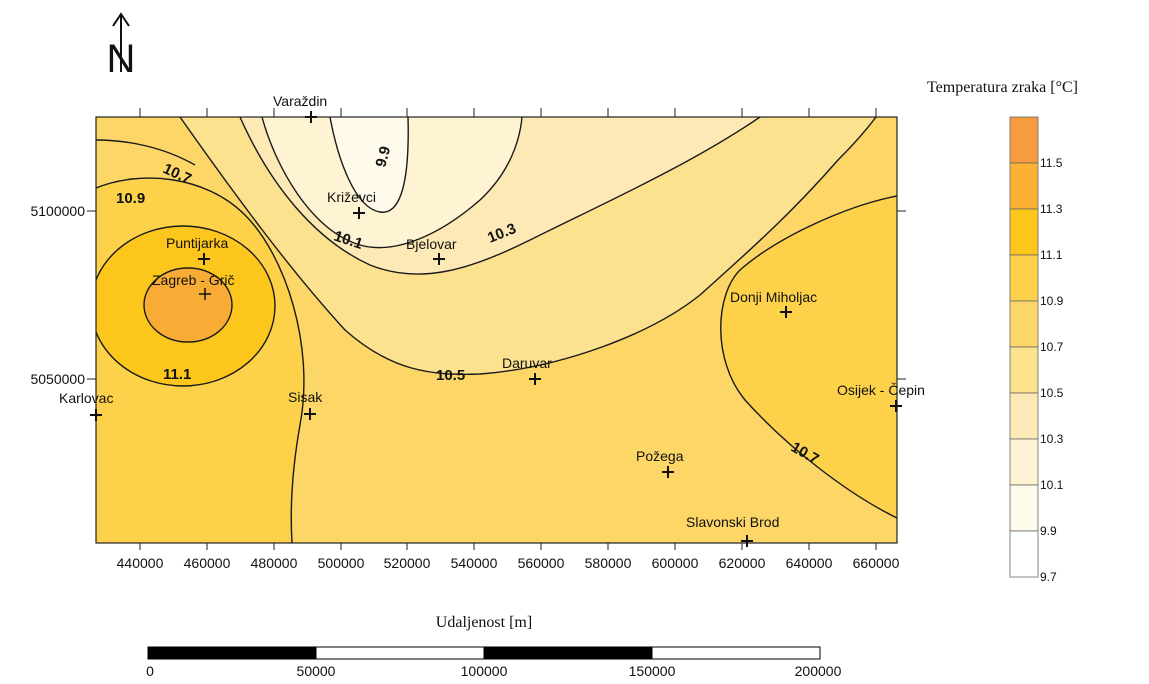 The width and height of the screenshot is (1149, 684). Describe the element at coordinates (1052, 393) in the screenshot. I see `legend-label: 10.5` at that location.